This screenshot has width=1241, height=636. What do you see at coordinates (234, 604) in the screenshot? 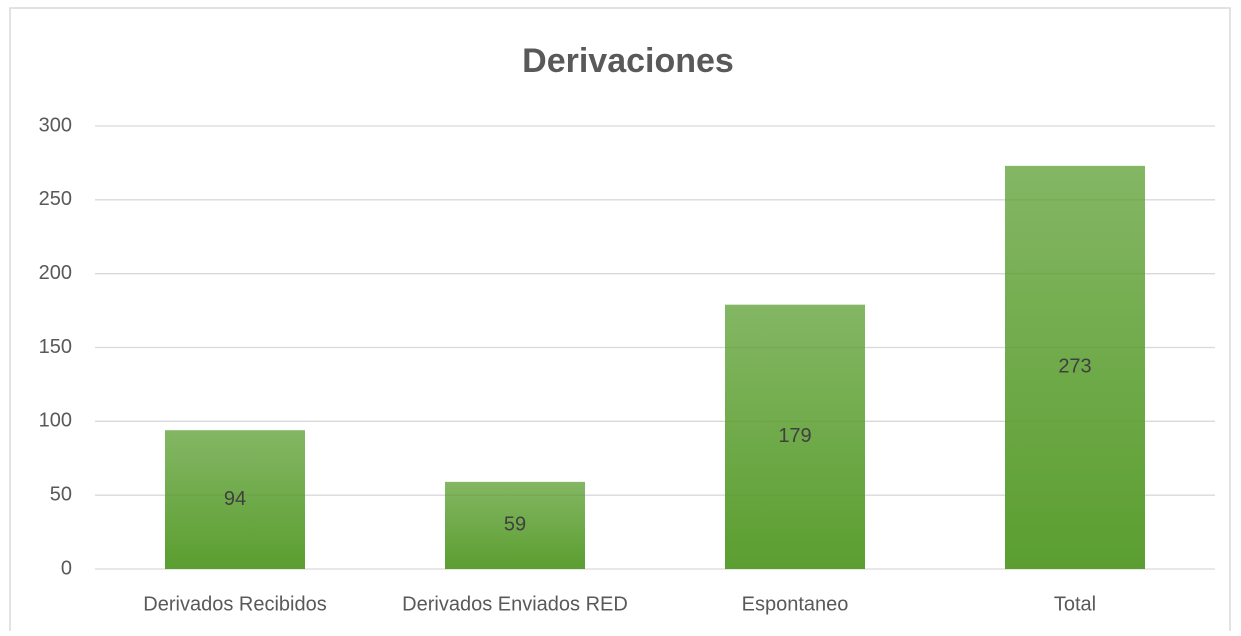
I see `x-tick-label: Derivados Recibidos` at bounding box center [234, 604].